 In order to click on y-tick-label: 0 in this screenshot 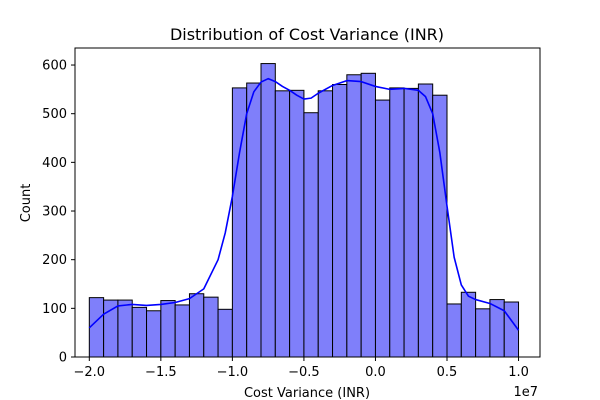, I will do `click(63, 358)`.